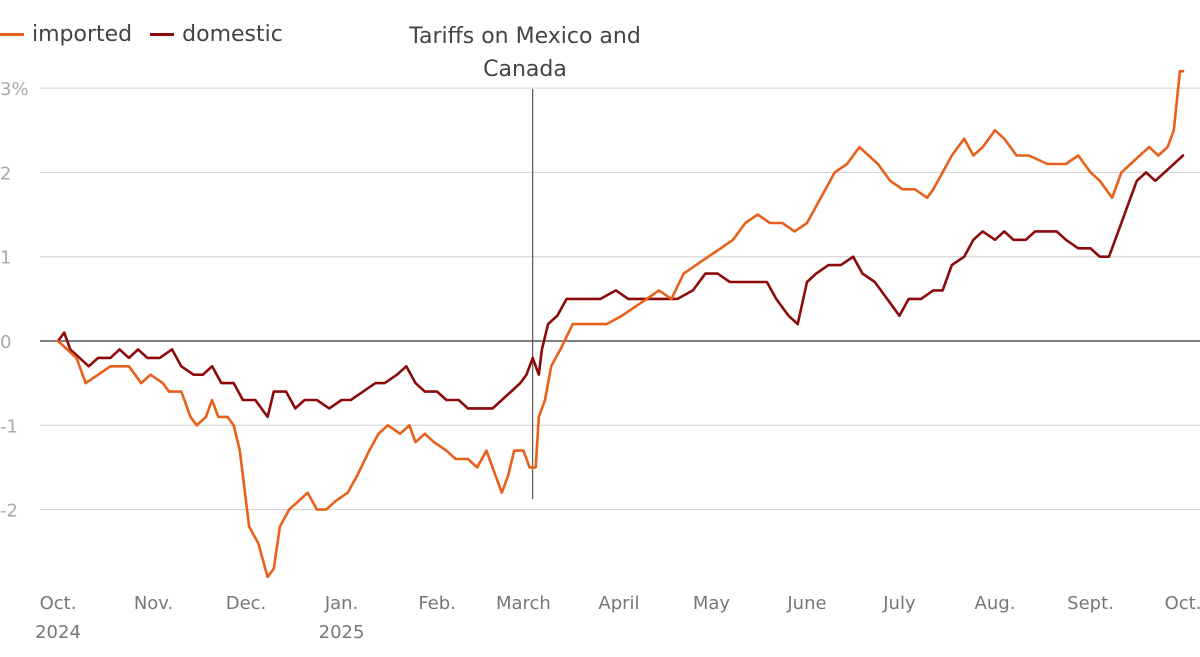 The image size is (1200, 657). I want to click on annotation-line-2: Canada, so click(525, 69).